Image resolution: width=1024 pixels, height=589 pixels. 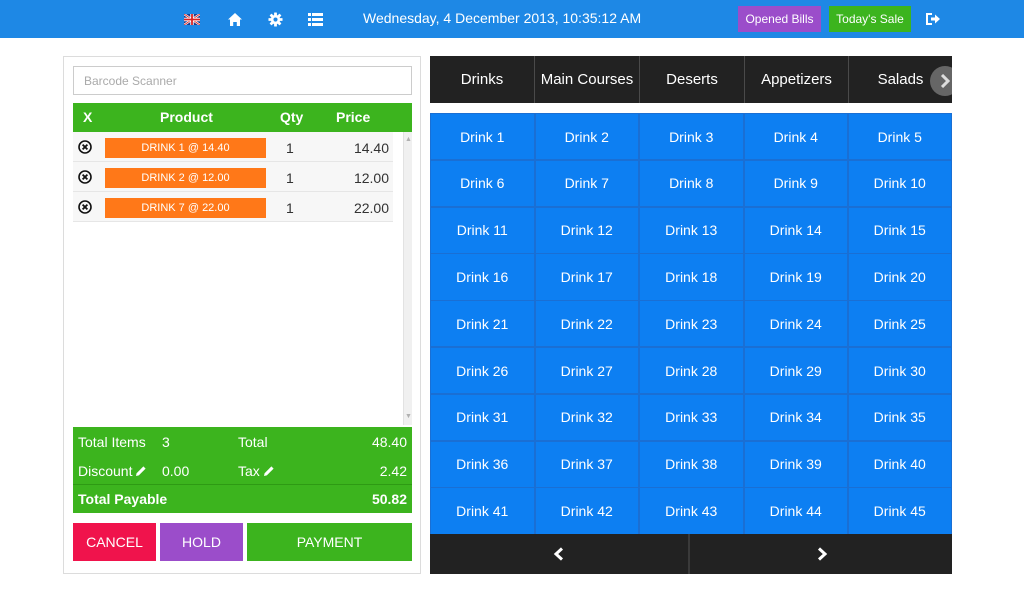 What do you see at coordinates (795, 511) in the screenshot?
I see `product-button: Drink 44` at bounding box center [795, 511].